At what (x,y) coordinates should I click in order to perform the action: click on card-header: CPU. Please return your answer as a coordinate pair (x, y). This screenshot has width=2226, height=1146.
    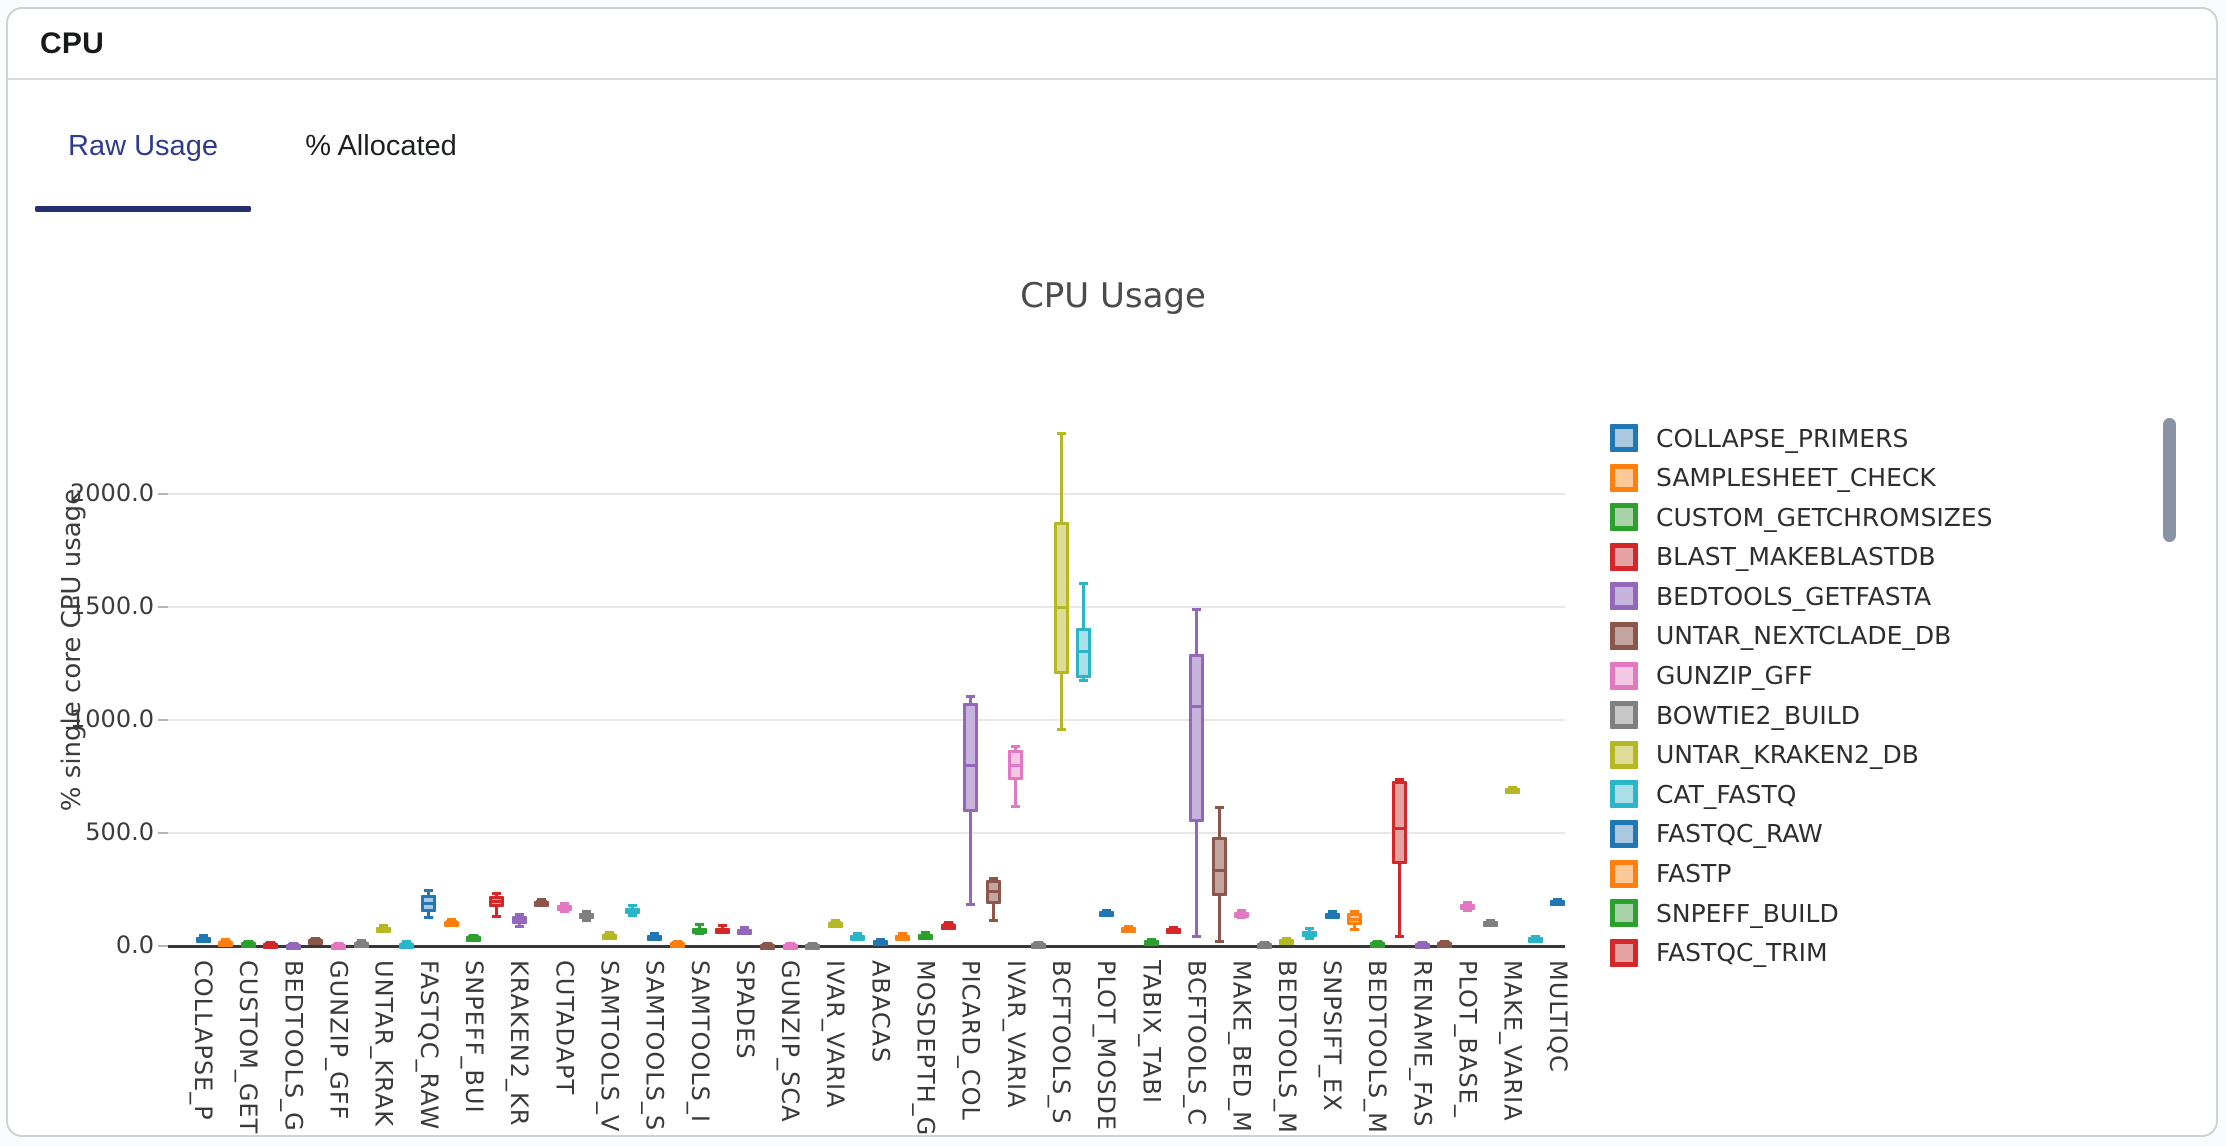
    Looking at the image, I should click on (1112, 44).